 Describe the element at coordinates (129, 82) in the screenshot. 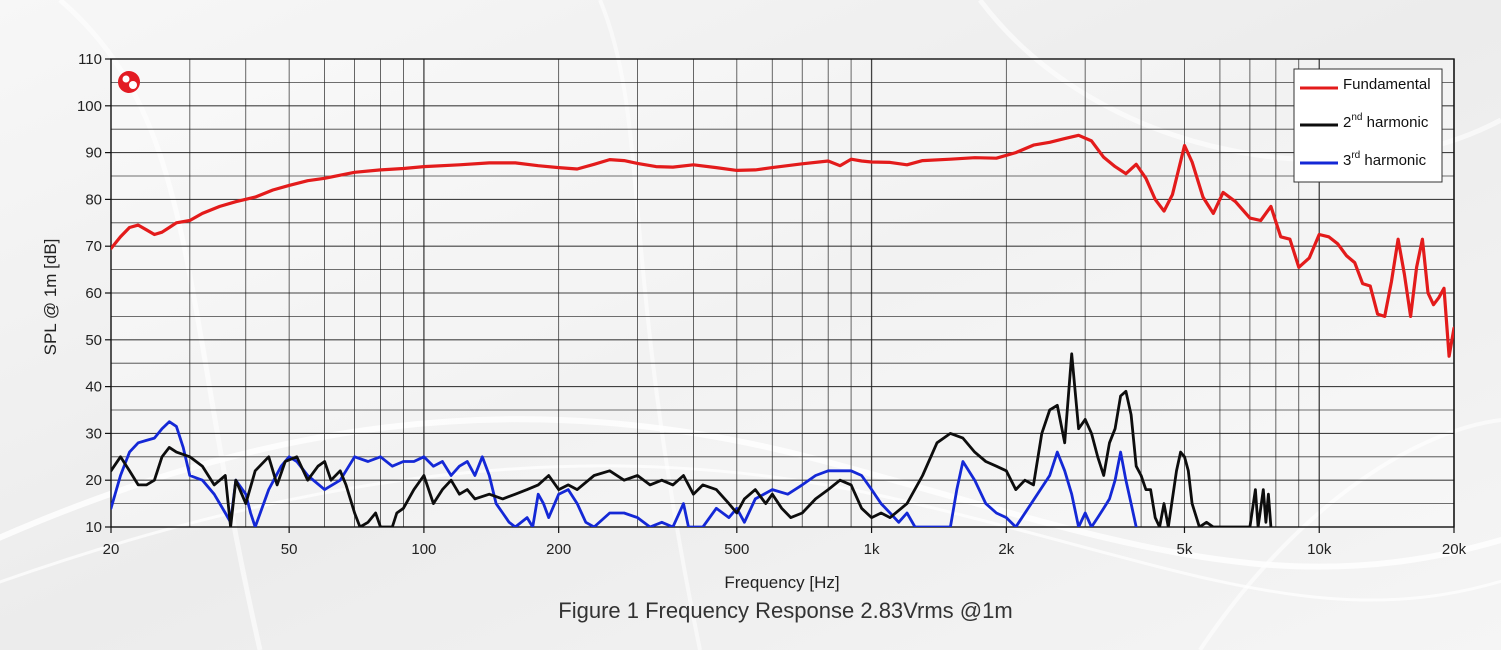

I see `brand-logo-icon` at that location.